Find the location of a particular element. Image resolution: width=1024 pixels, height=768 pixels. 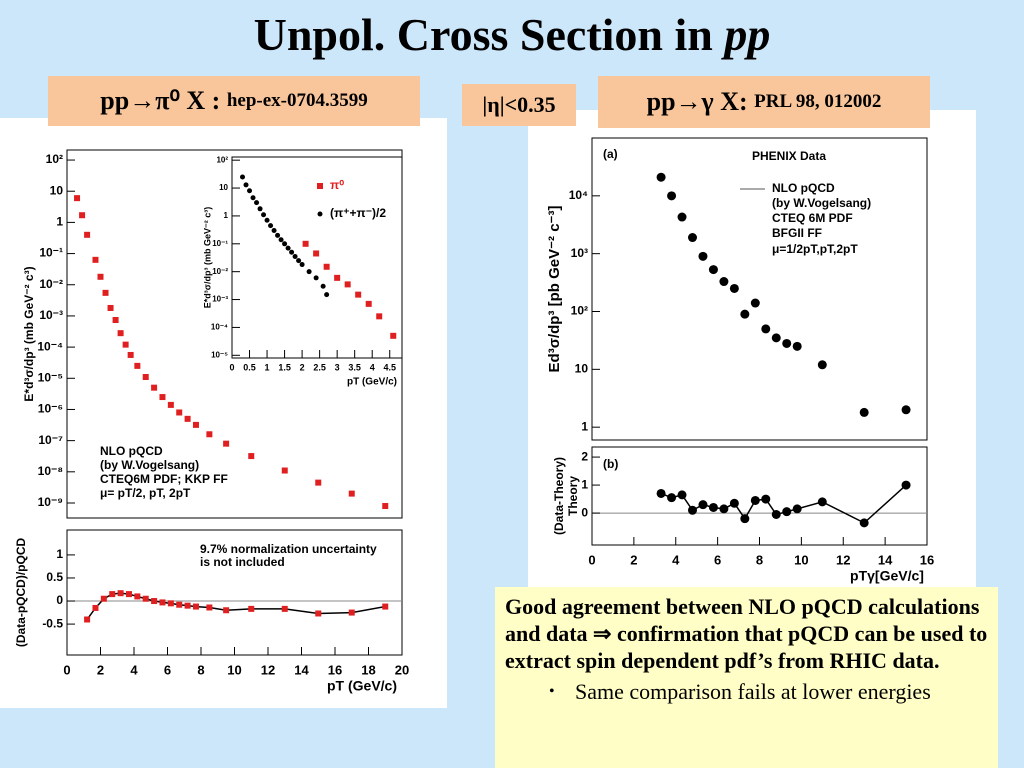

title-italic: pp is located at coordinates (747, 34).